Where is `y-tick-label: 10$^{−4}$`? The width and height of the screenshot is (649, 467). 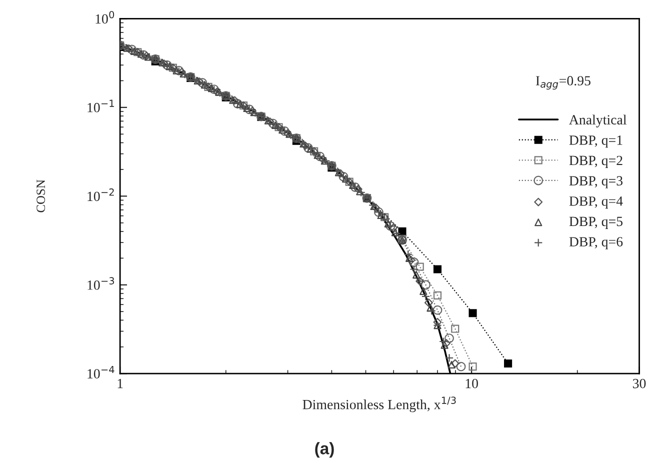
y-tick-label: 10$^{−4}$ is located at coordinates (101, 372).